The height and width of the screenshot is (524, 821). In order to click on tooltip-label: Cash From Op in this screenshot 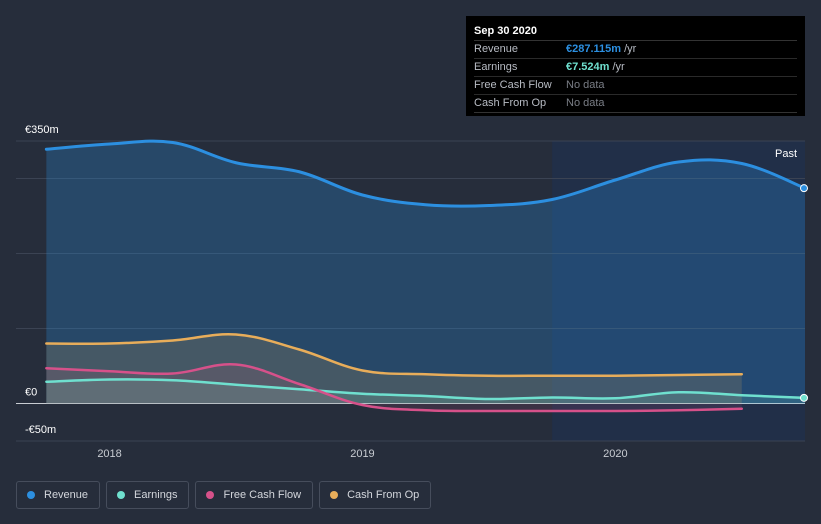, I will do `click(510, 103)`.